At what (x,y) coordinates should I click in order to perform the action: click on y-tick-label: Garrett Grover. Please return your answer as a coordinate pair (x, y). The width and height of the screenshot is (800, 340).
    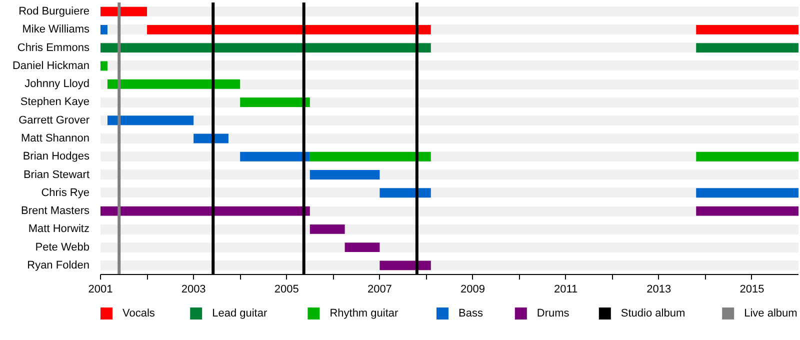
    Looking at the image, I should click on (54, 120).